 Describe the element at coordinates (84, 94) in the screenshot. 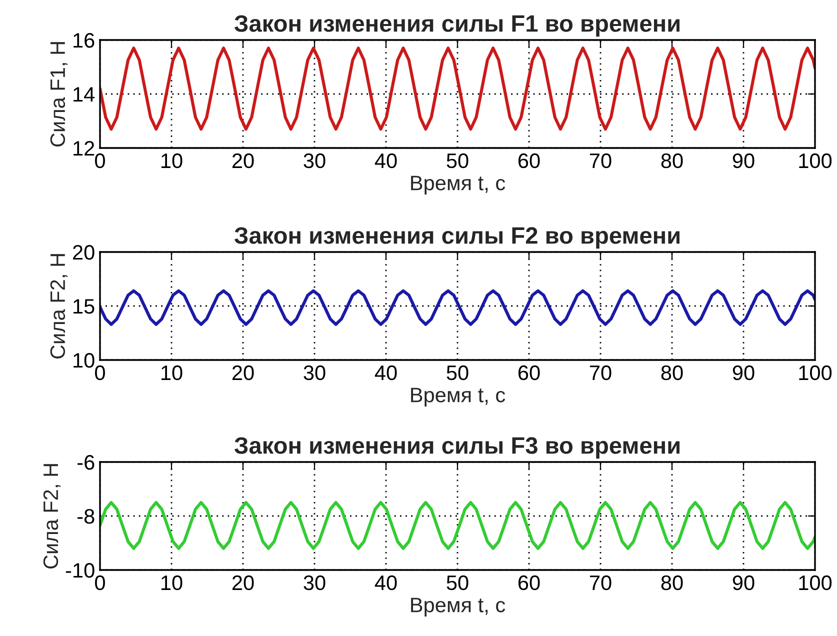

I see `y-tick-label: 14` at that location.